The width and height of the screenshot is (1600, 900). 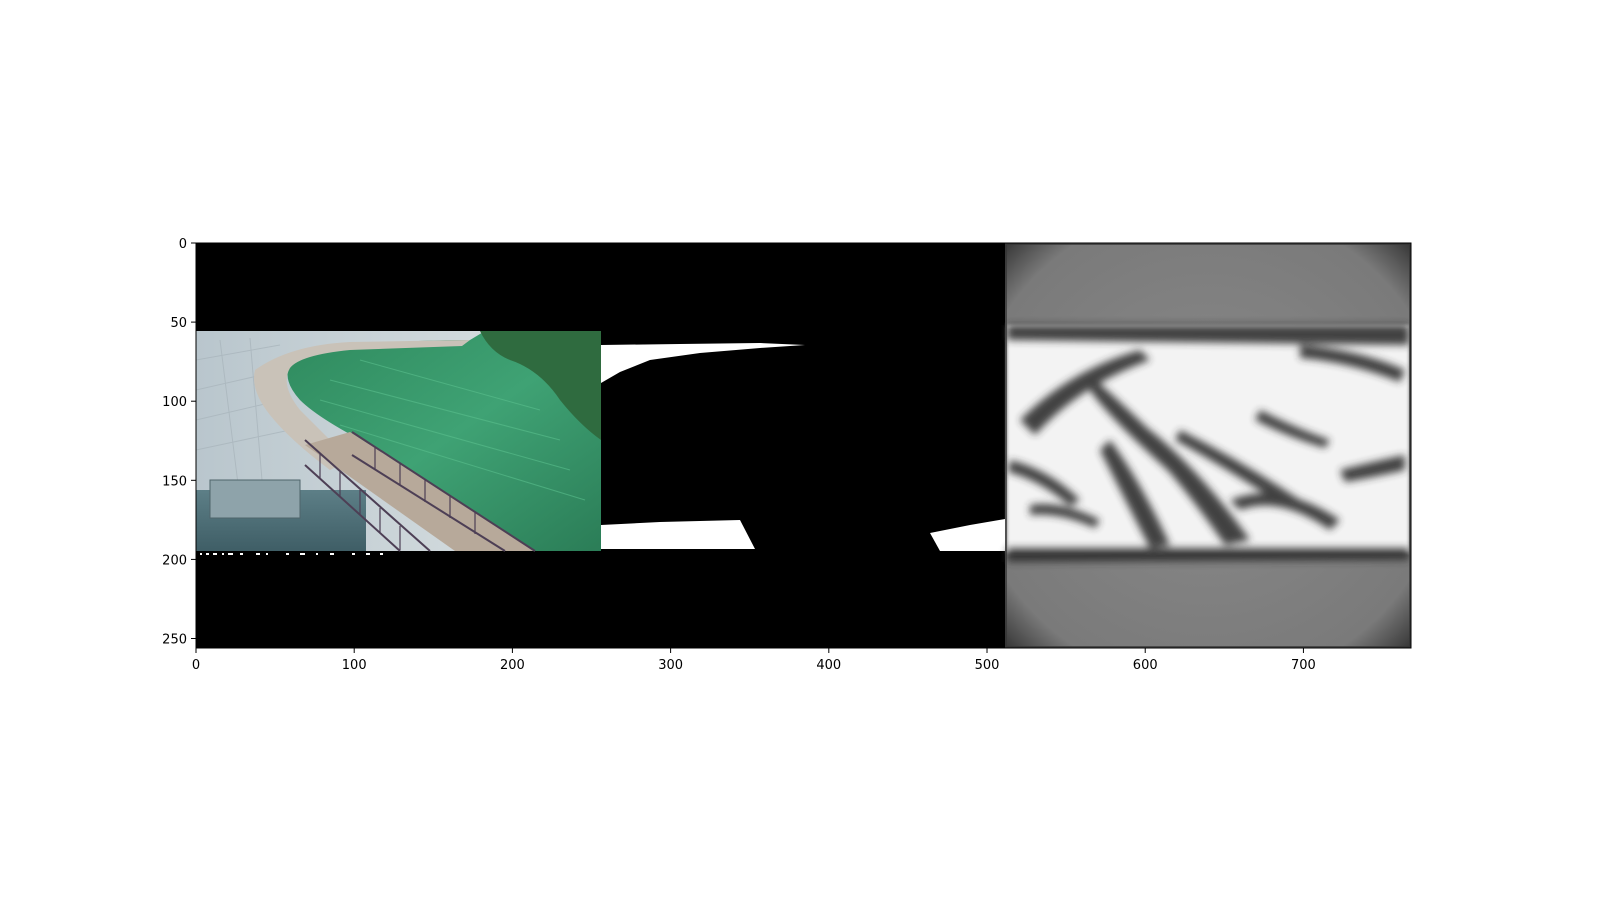 I want to click on photo-trees, so click(x=540, y=385).